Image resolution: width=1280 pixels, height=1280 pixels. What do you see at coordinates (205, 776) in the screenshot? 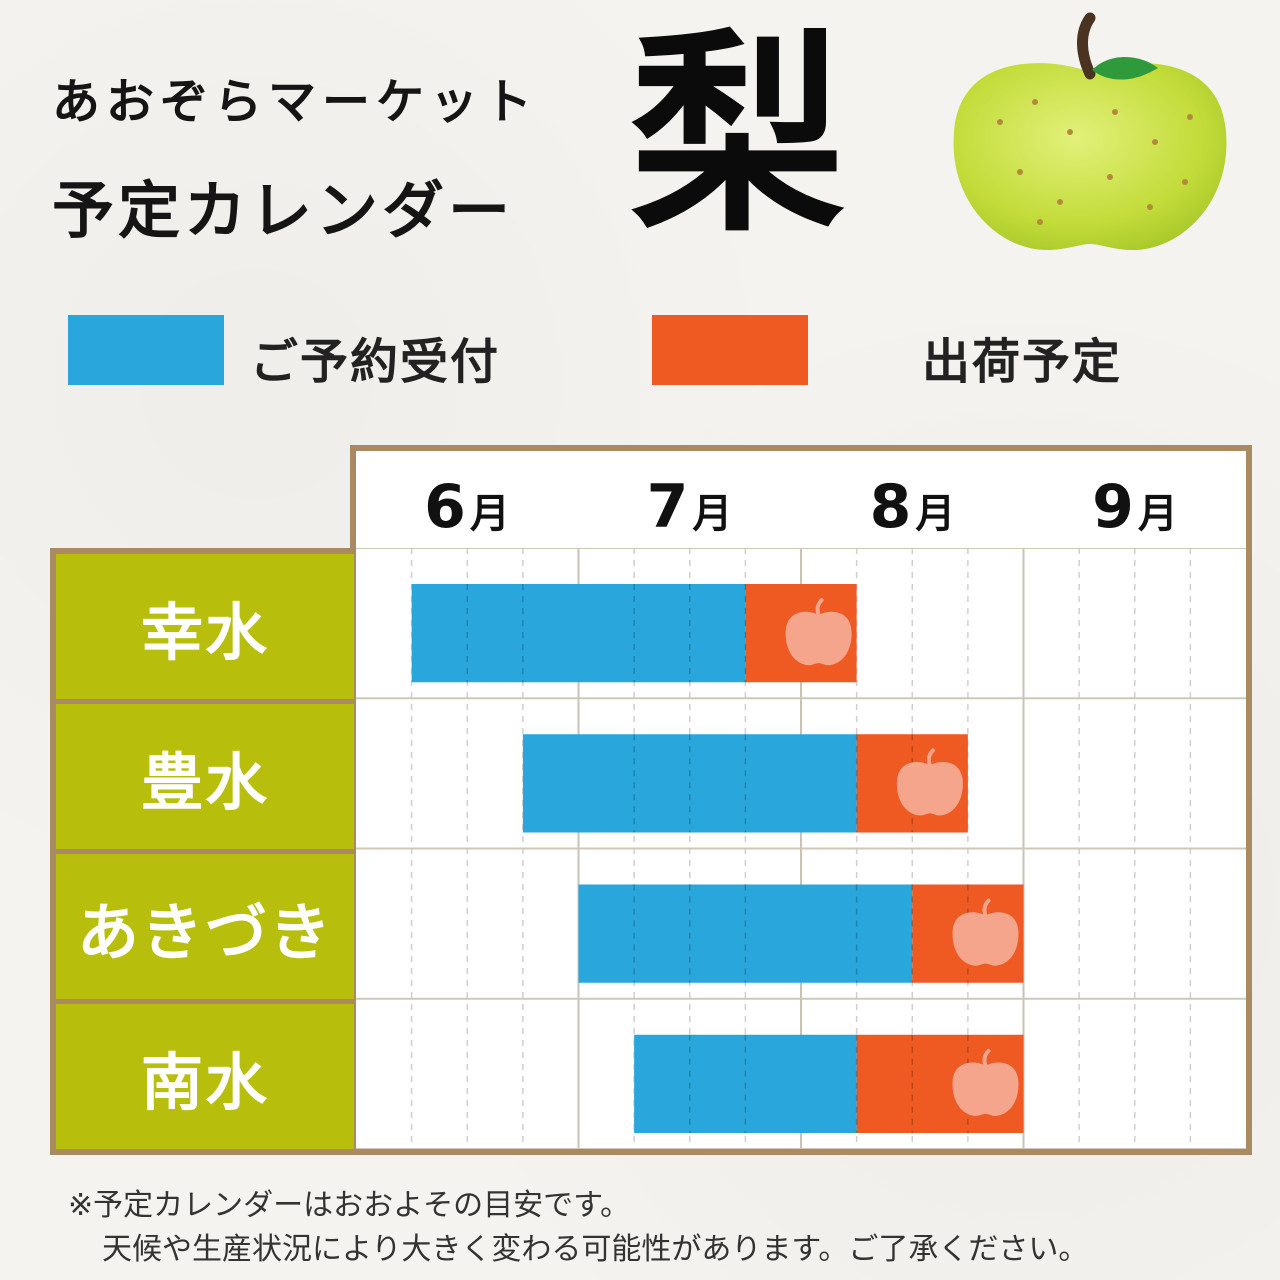
I see `row-label-hosui: 豊水` at bounding box center [205, 776].